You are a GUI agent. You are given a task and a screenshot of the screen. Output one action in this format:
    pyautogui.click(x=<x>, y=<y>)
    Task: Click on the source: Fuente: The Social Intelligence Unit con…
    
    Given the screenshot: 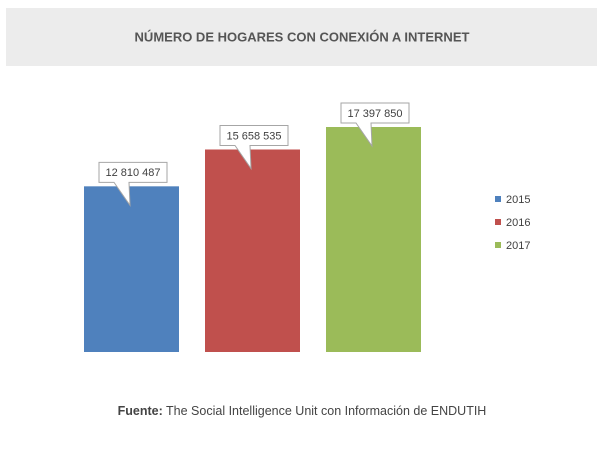 What is the action you would take?
    pyautogui.click(x=302, y=411)
    